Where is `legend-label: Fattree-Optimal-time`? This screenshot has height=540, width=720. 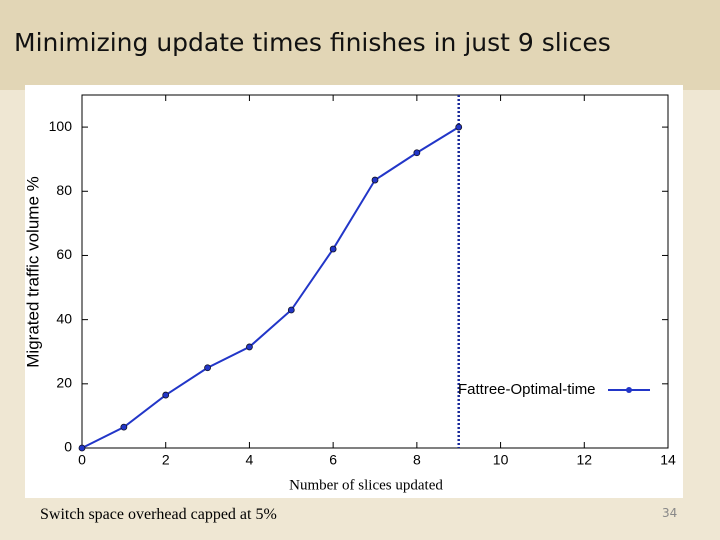 legend-label: Fattree-Optimal-time is located at coordinates (527, 389).